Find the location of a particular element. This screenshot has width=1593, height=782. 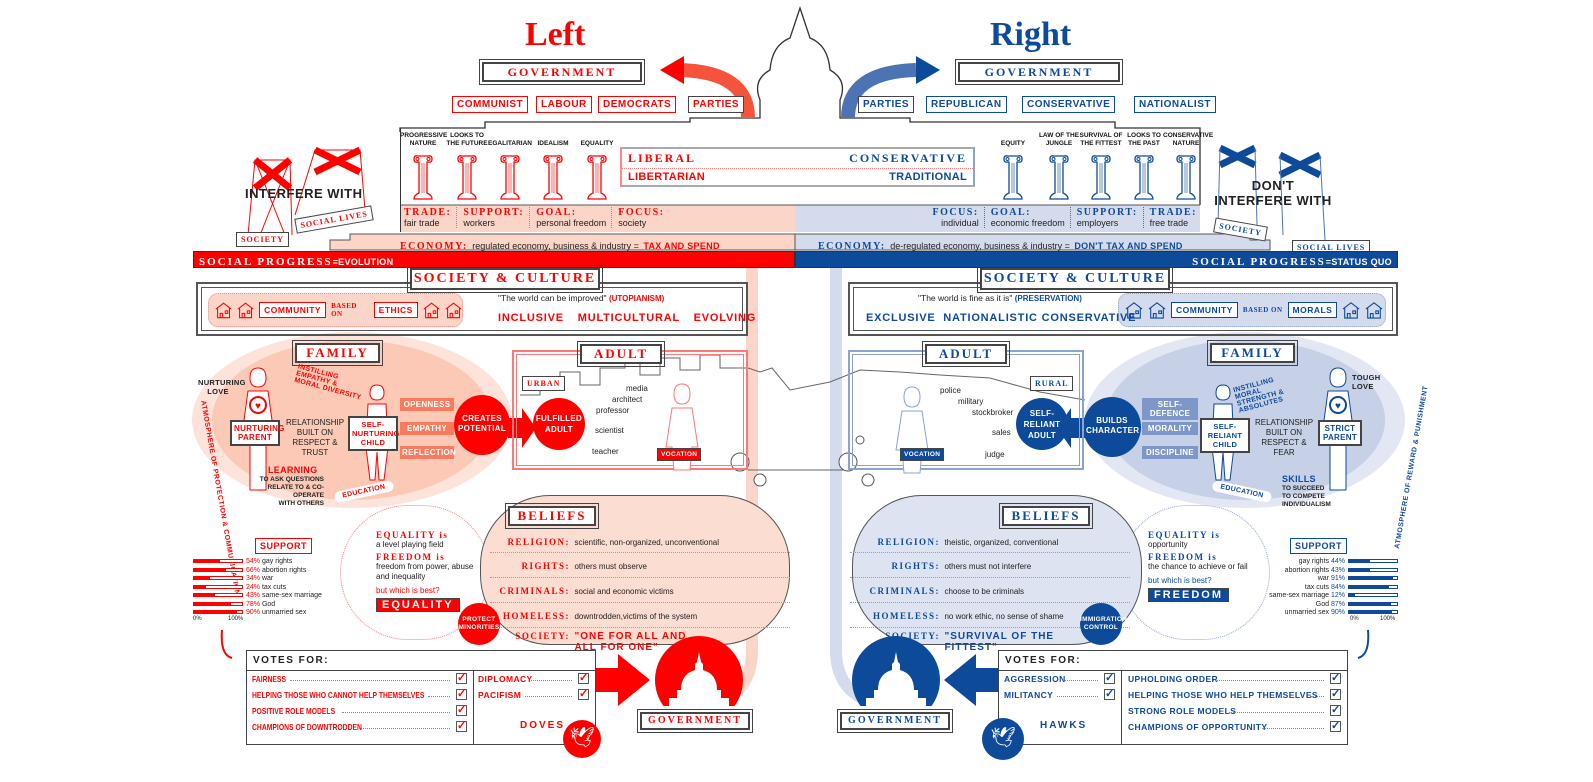

self-reliant-child-label: SELF-RELIANT CHILD is located at coordinates (1225, 435).